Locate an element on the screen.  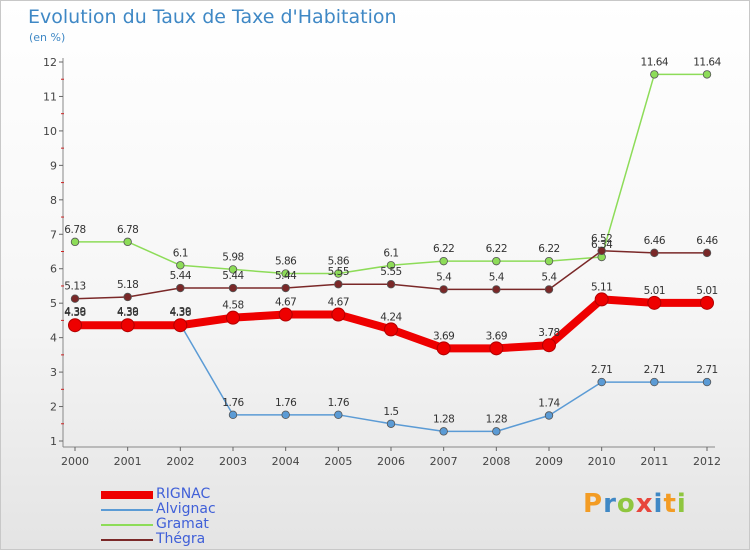
y-tick-label: 5 is located at coordinates (53, 303).